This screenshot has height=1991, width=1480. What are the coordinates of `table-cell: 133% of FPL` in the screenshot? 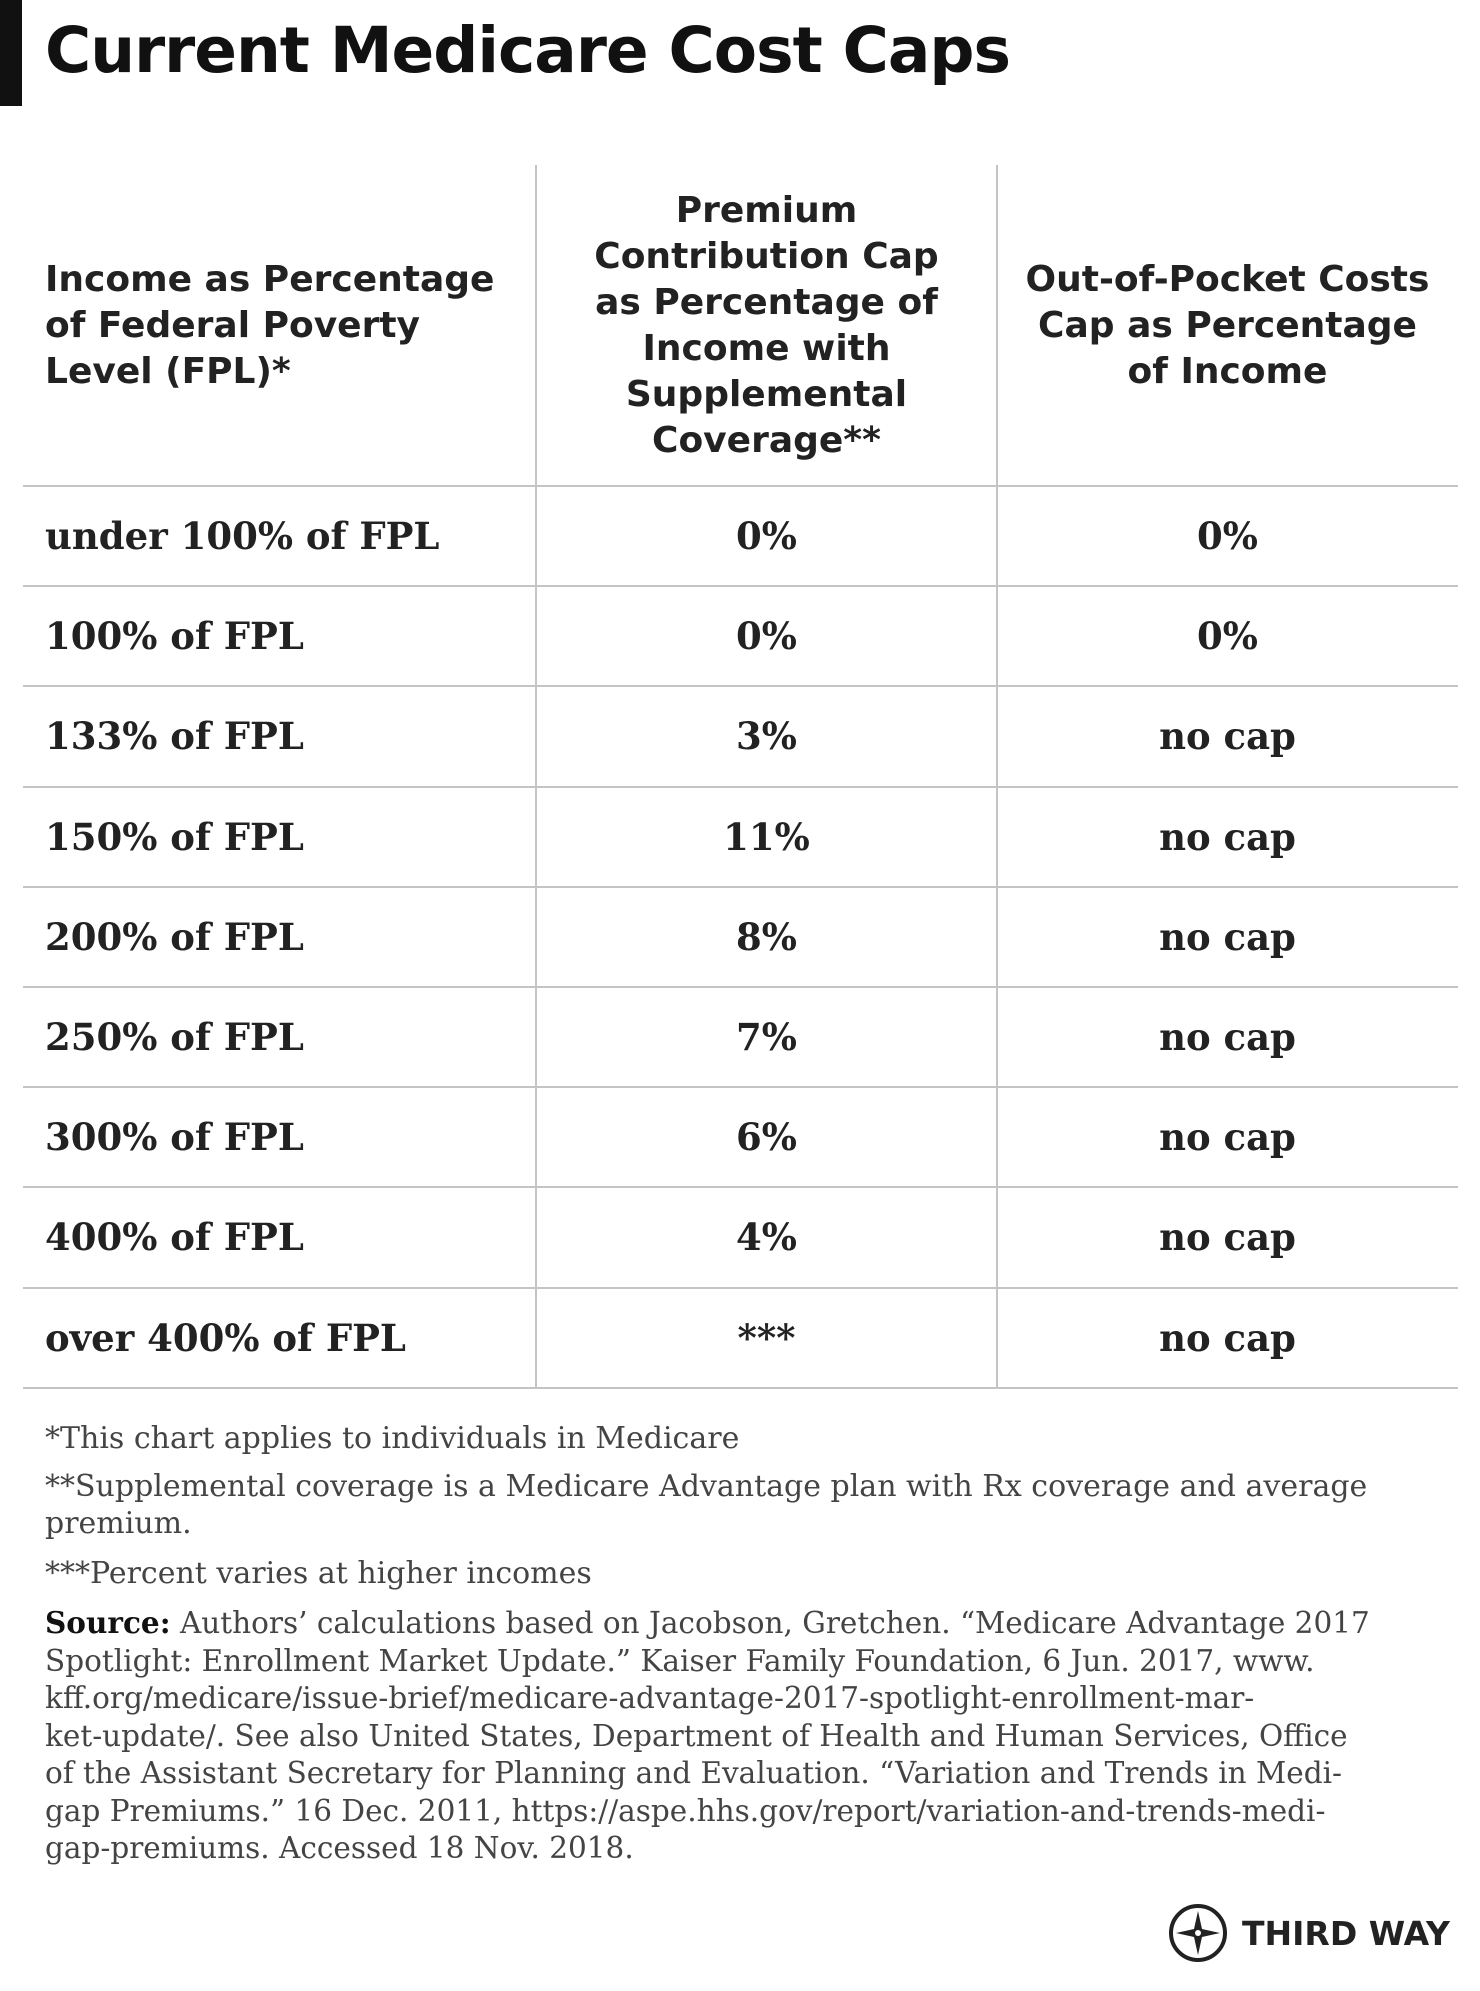 It's located at (279, 736).